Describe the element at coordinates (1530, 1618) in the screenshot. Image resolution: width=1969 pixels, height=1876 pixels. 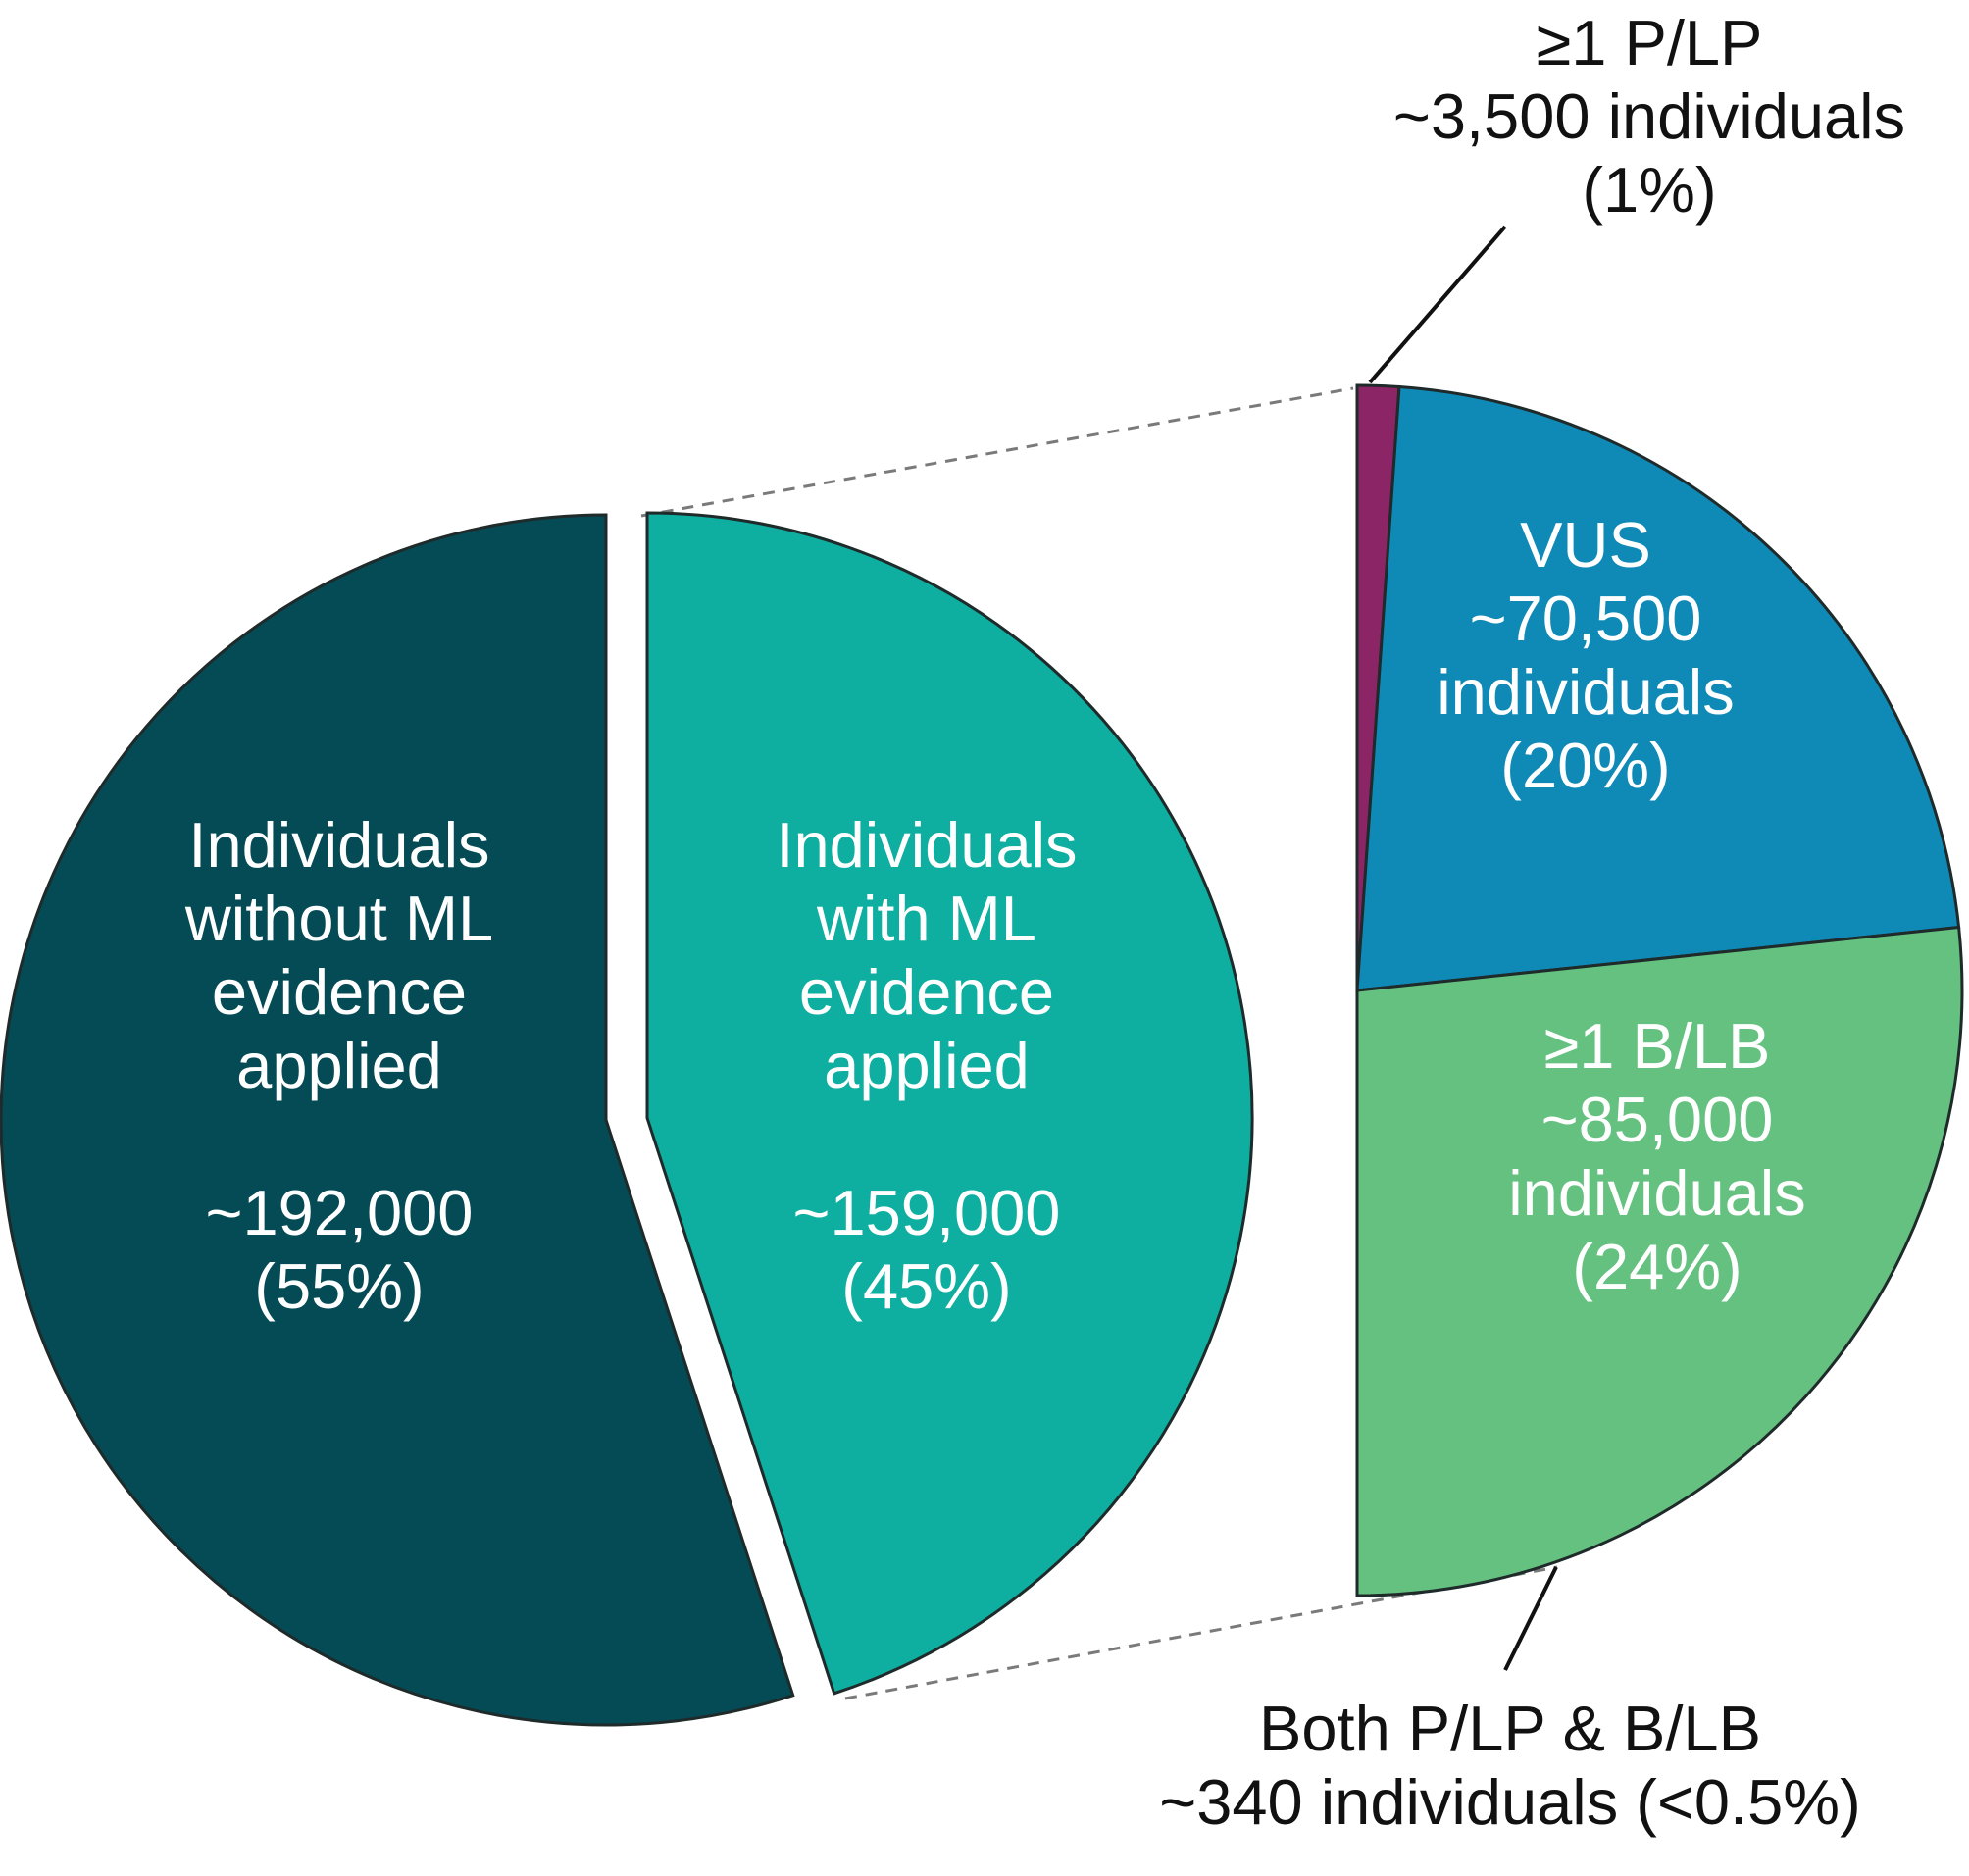
I see `callout-line-both` at that location.